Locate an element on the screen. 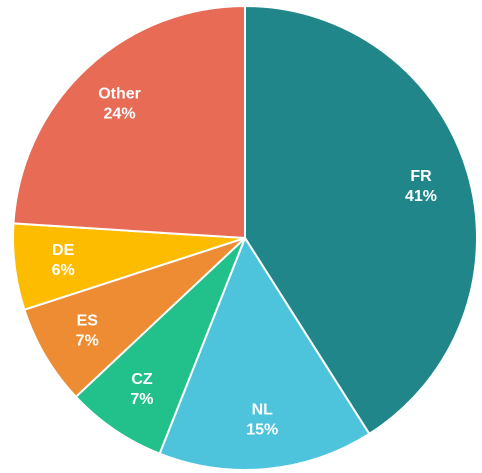  slice-label: ES is located at coordinates (88, 321).